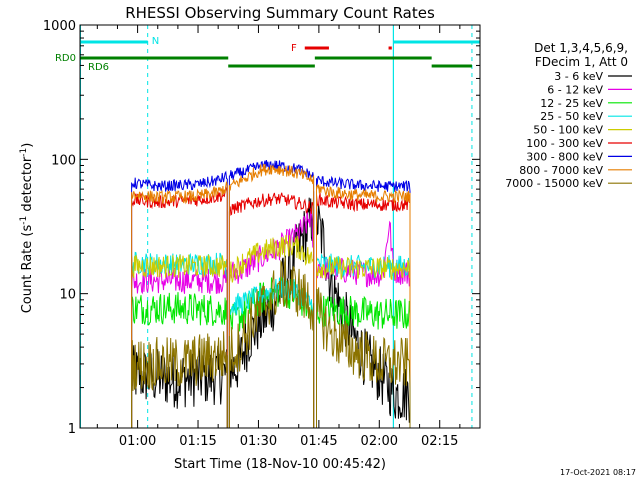  Describe the element at coordinates (554, 183) in the screenshot. I see `legend-label-8: 7000 - 15000 keV` at that location.